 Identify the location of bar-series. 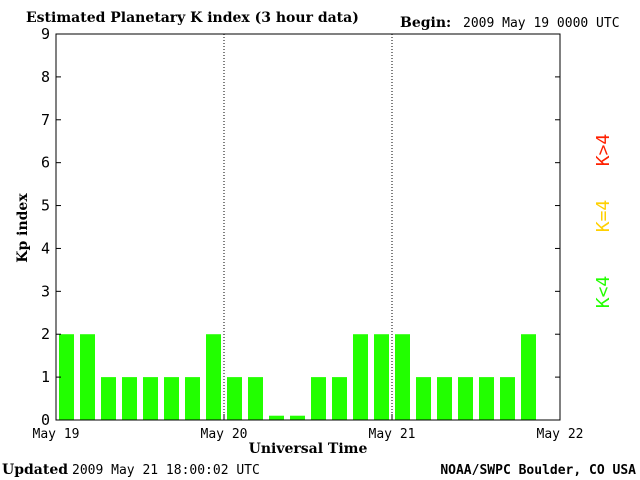
(297, 377).